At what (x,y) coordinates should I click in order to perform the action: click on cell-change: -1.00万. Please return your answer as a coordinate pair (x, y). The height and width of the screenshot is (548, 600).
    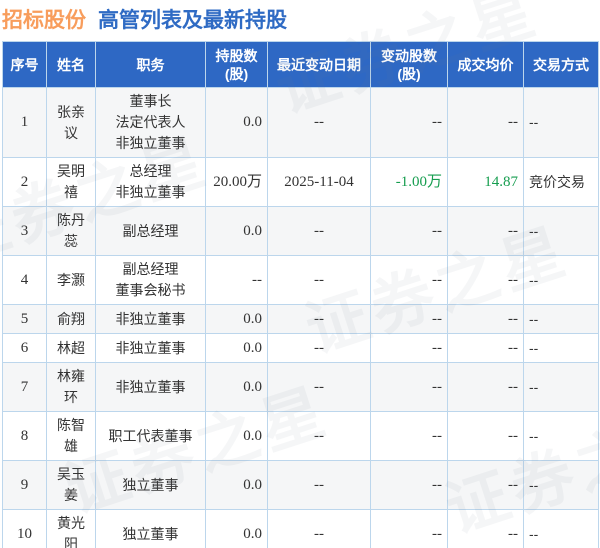
    Looking at the image, I should click on (409, 182).